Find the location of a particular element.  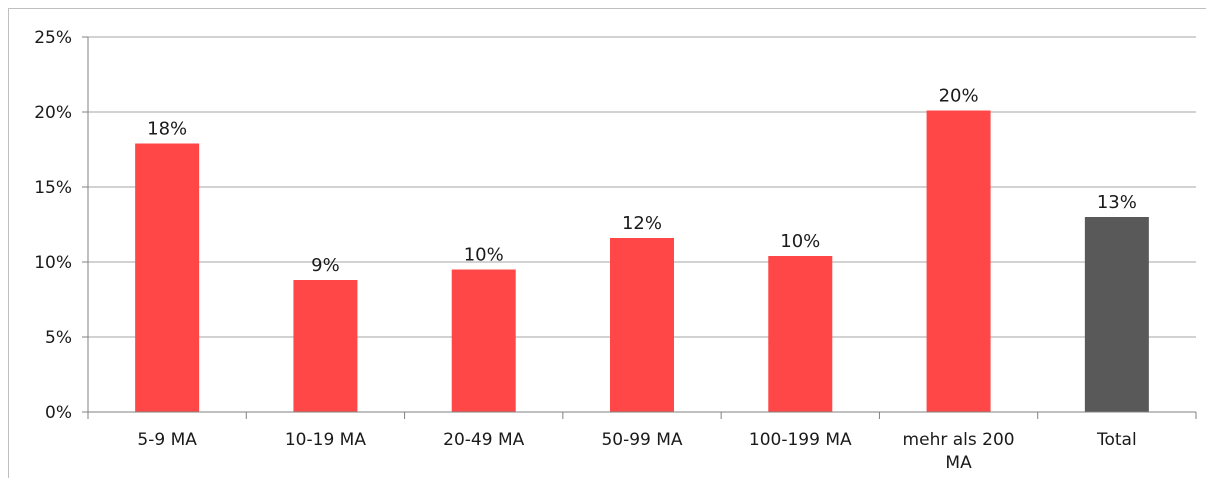

data-label: 18% is located at coordinates (167, 129).